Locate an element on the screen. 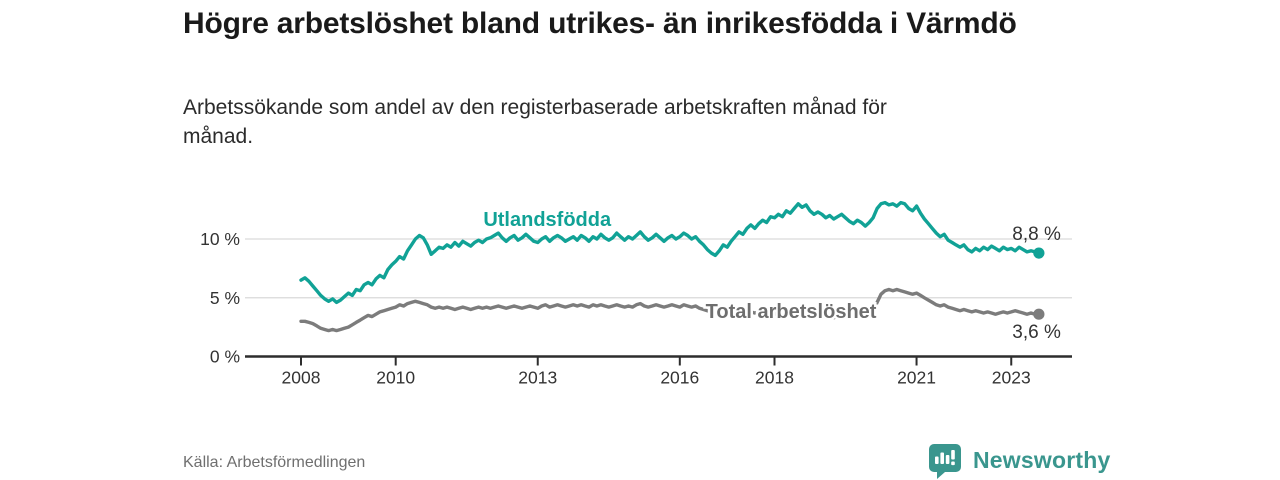  brand-name: Newsworthy is located at coordinates (1042, 459).